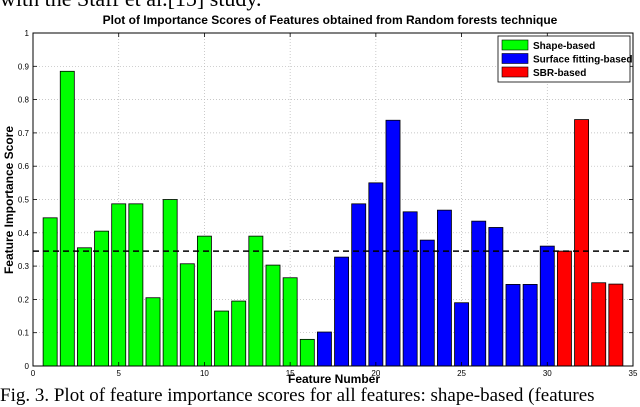  Describe the element at coordinates (24, 299) in the screenshot. I see `y-tick-label: 0.2` at that location.